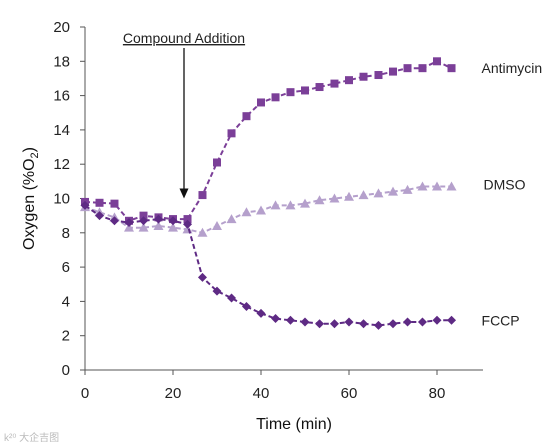  What do you see at coordinates (294, 424) in the screenshot?
I see `x-axis-title: Time (min)` at bounding box center [294, 424].